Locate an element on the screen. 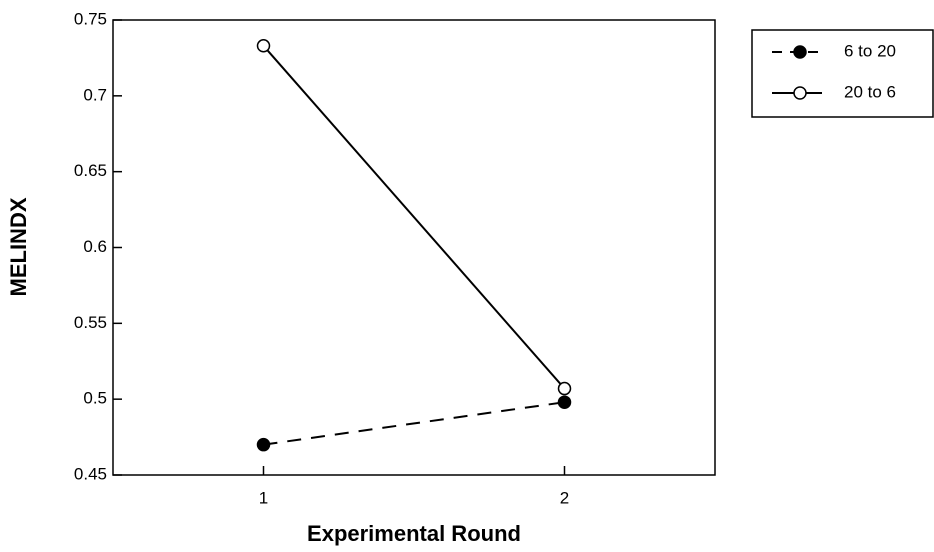 The image size is (934, 552). legend-label: 6 to 20 is located at coordinates (870, 50).